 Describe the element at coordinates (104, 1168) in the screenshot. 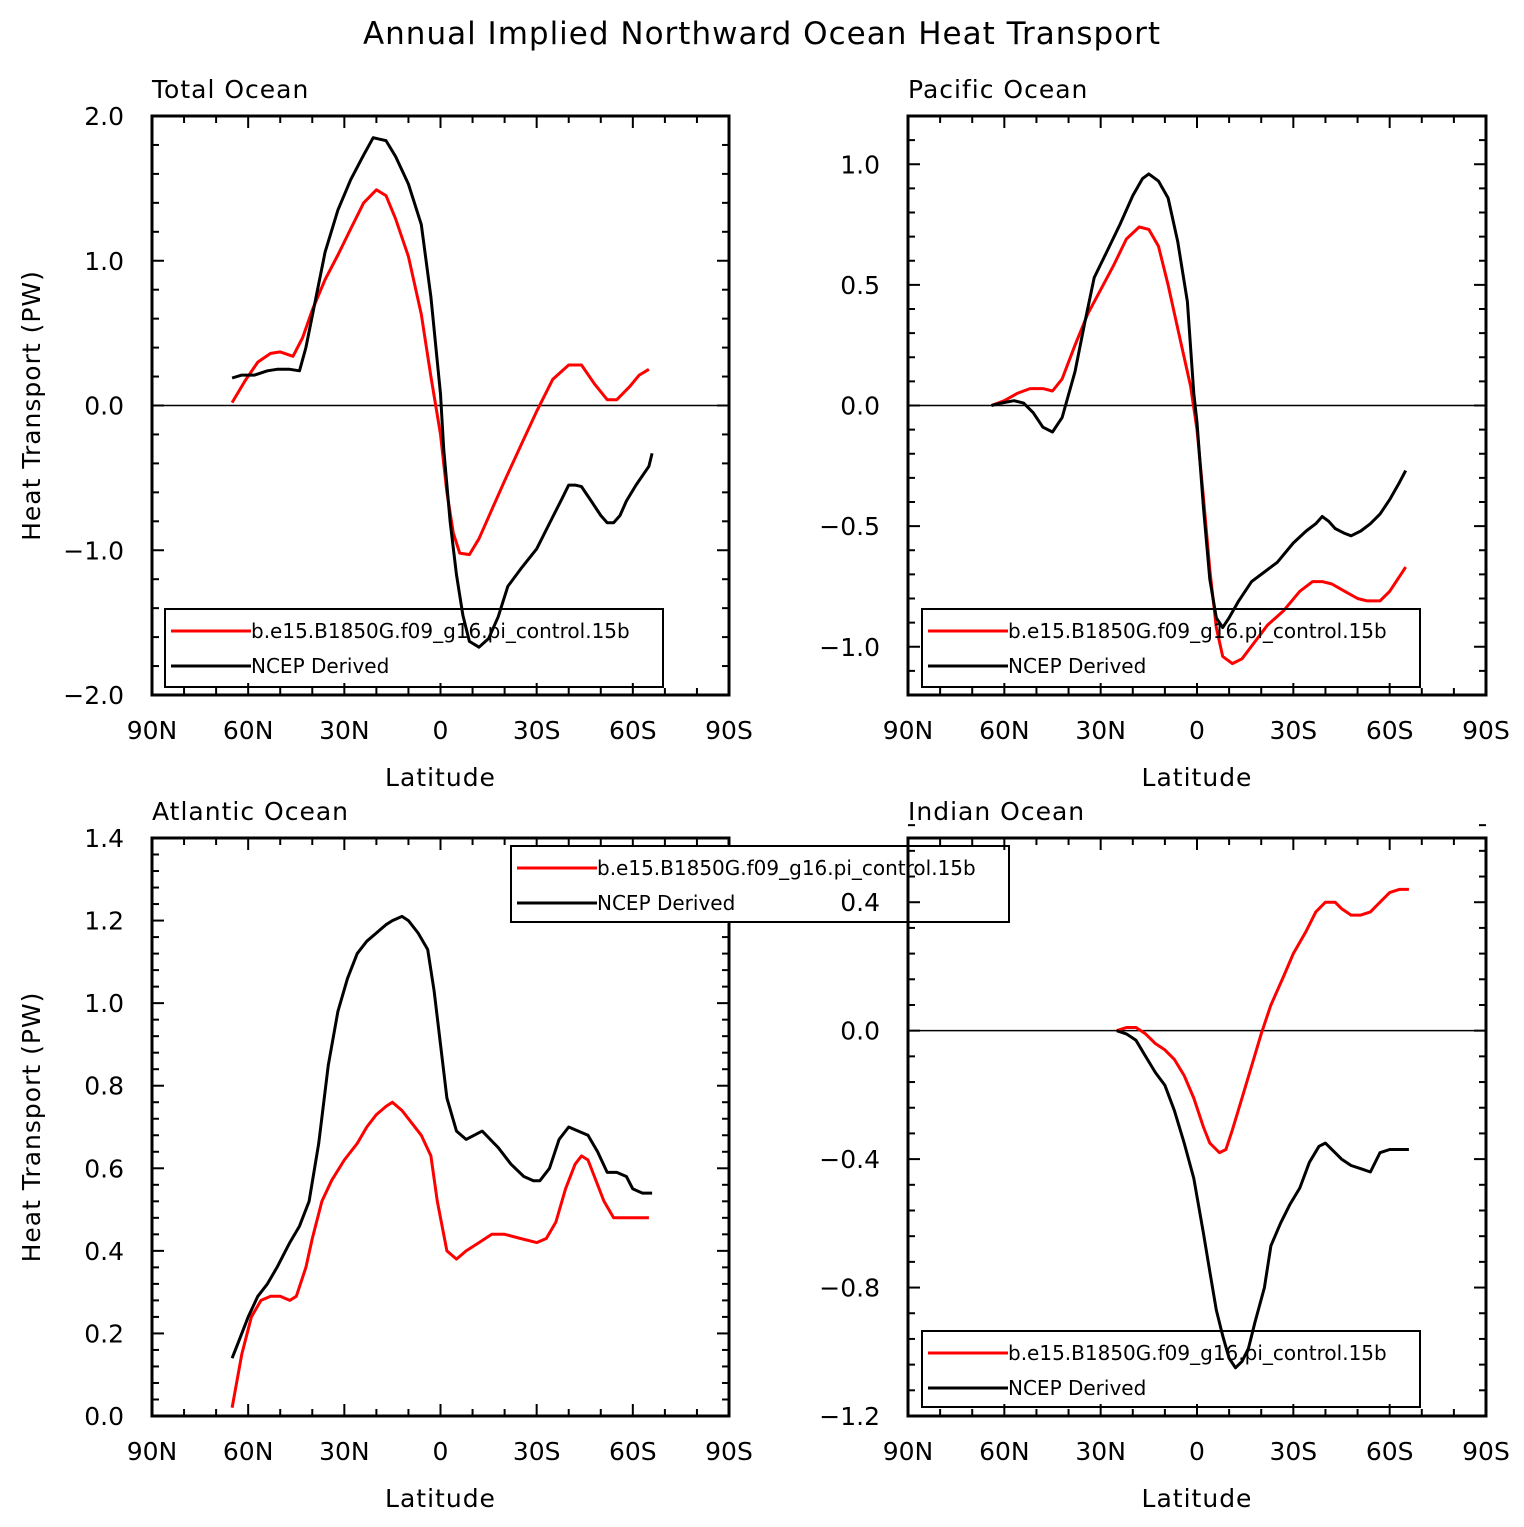

I see `y-tick-label: 0.6` at that location.